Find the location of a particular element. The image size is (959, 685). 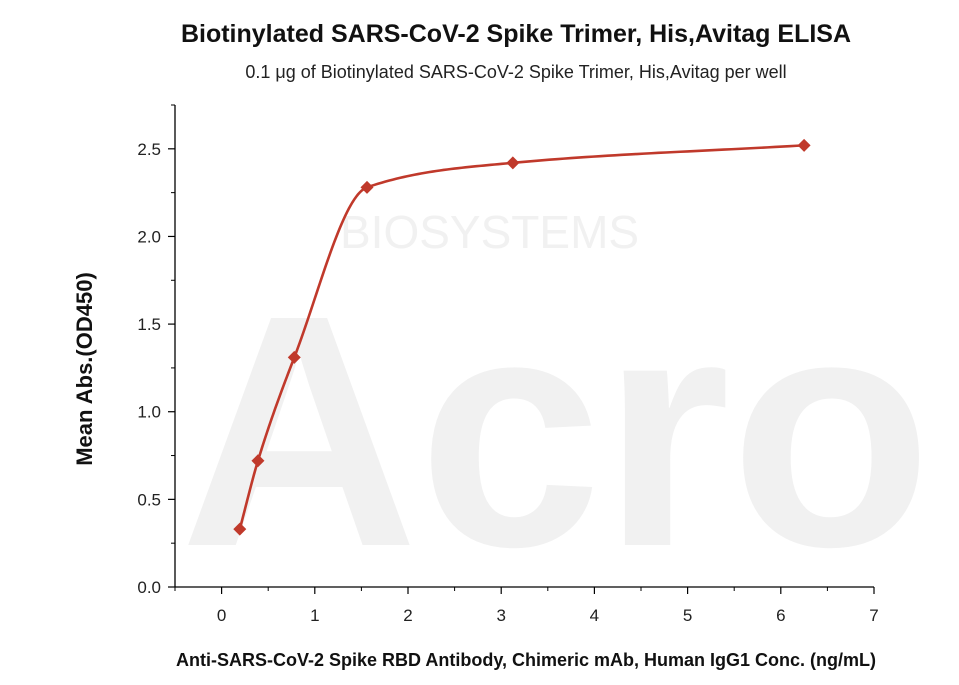

y-tick-label: 0.0 is located at coordinates (149, 587).